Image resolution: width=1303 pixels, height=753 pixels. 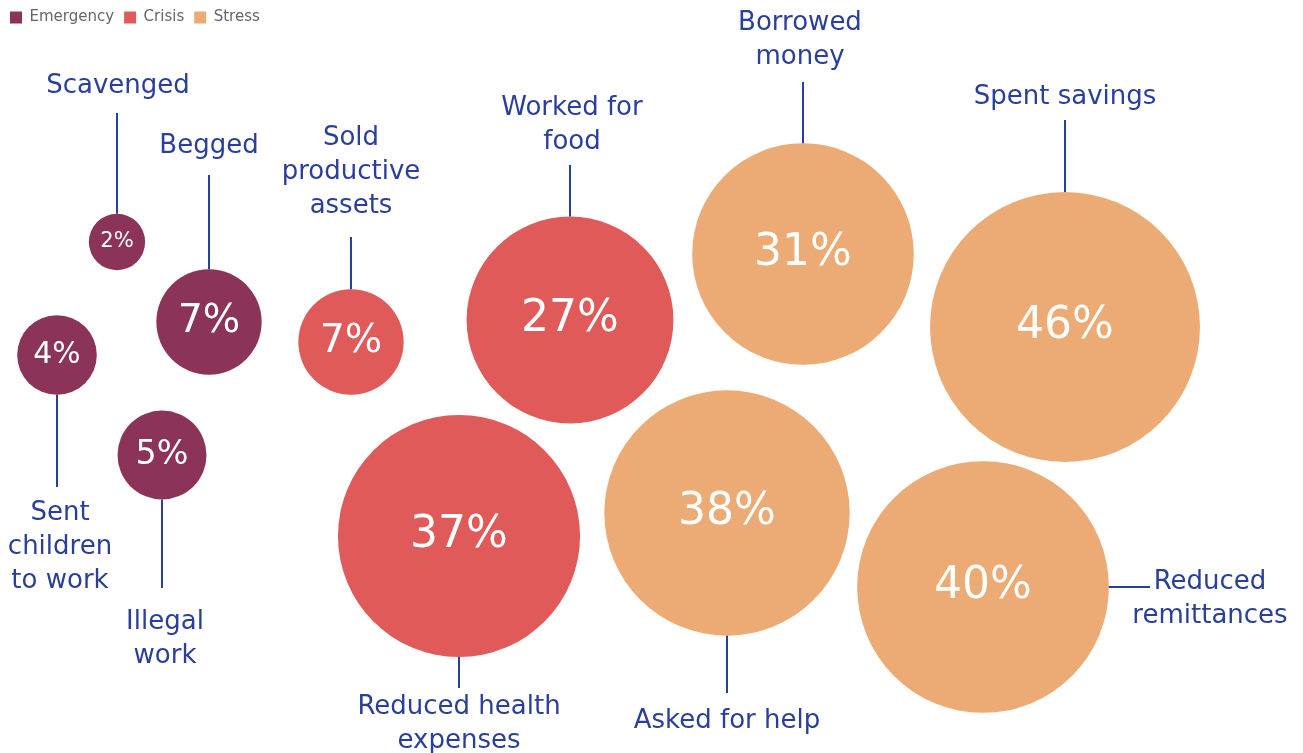 What do you see at coordinates (117, 240) in the screenshot?
I see `data-label: 2%` at bounding box center [117, 240].